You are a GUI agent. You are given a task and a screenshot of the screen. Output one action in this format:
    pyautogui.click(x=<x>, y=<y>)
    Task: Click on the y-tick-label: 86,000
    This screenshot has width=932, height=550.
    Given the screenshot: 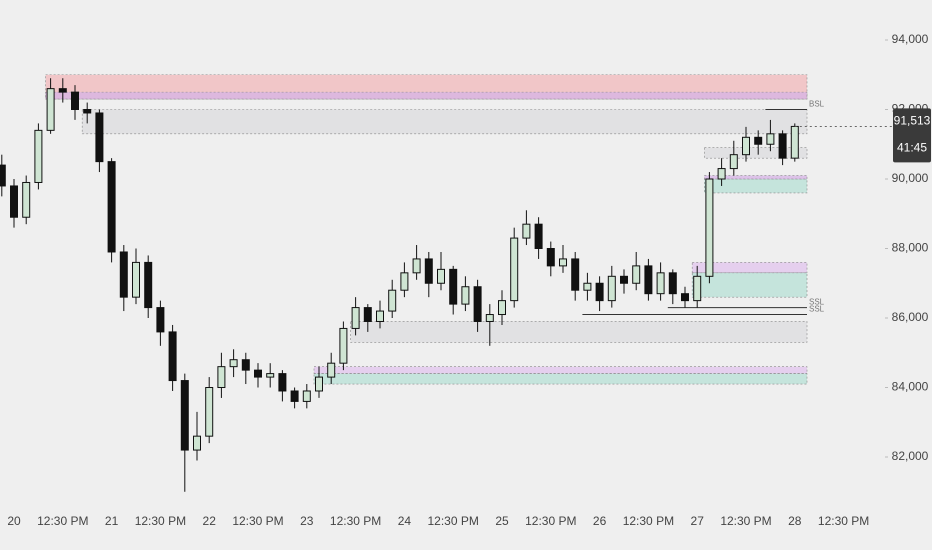 What is the action you would take?
    pyautogui.click(x=910, y=317)
    